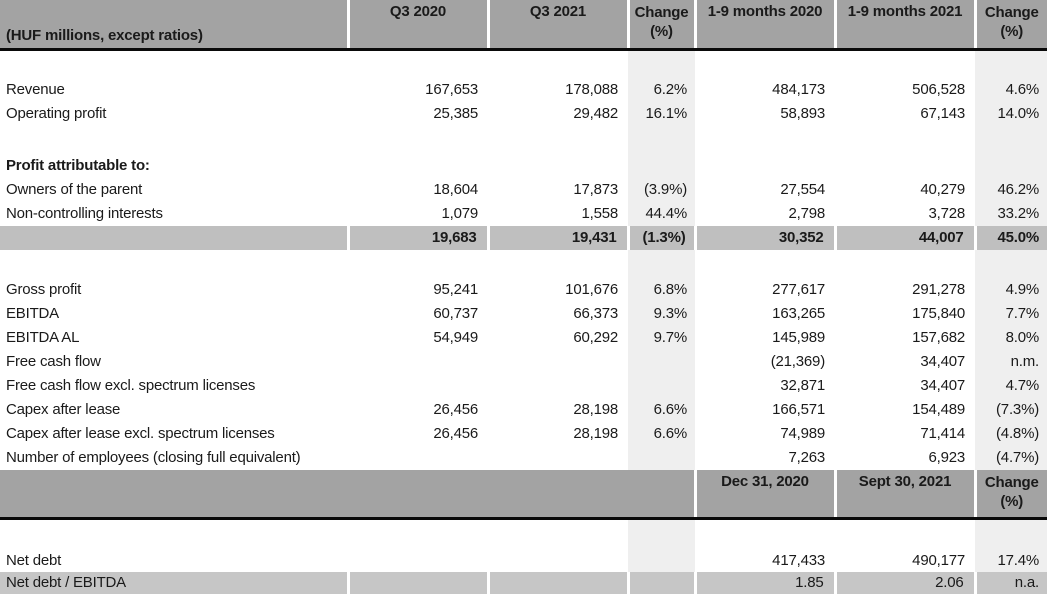 The width and height of the screenshot is (1047, 594). I want to click on cell-value: (1.3%), so click(660, 237).